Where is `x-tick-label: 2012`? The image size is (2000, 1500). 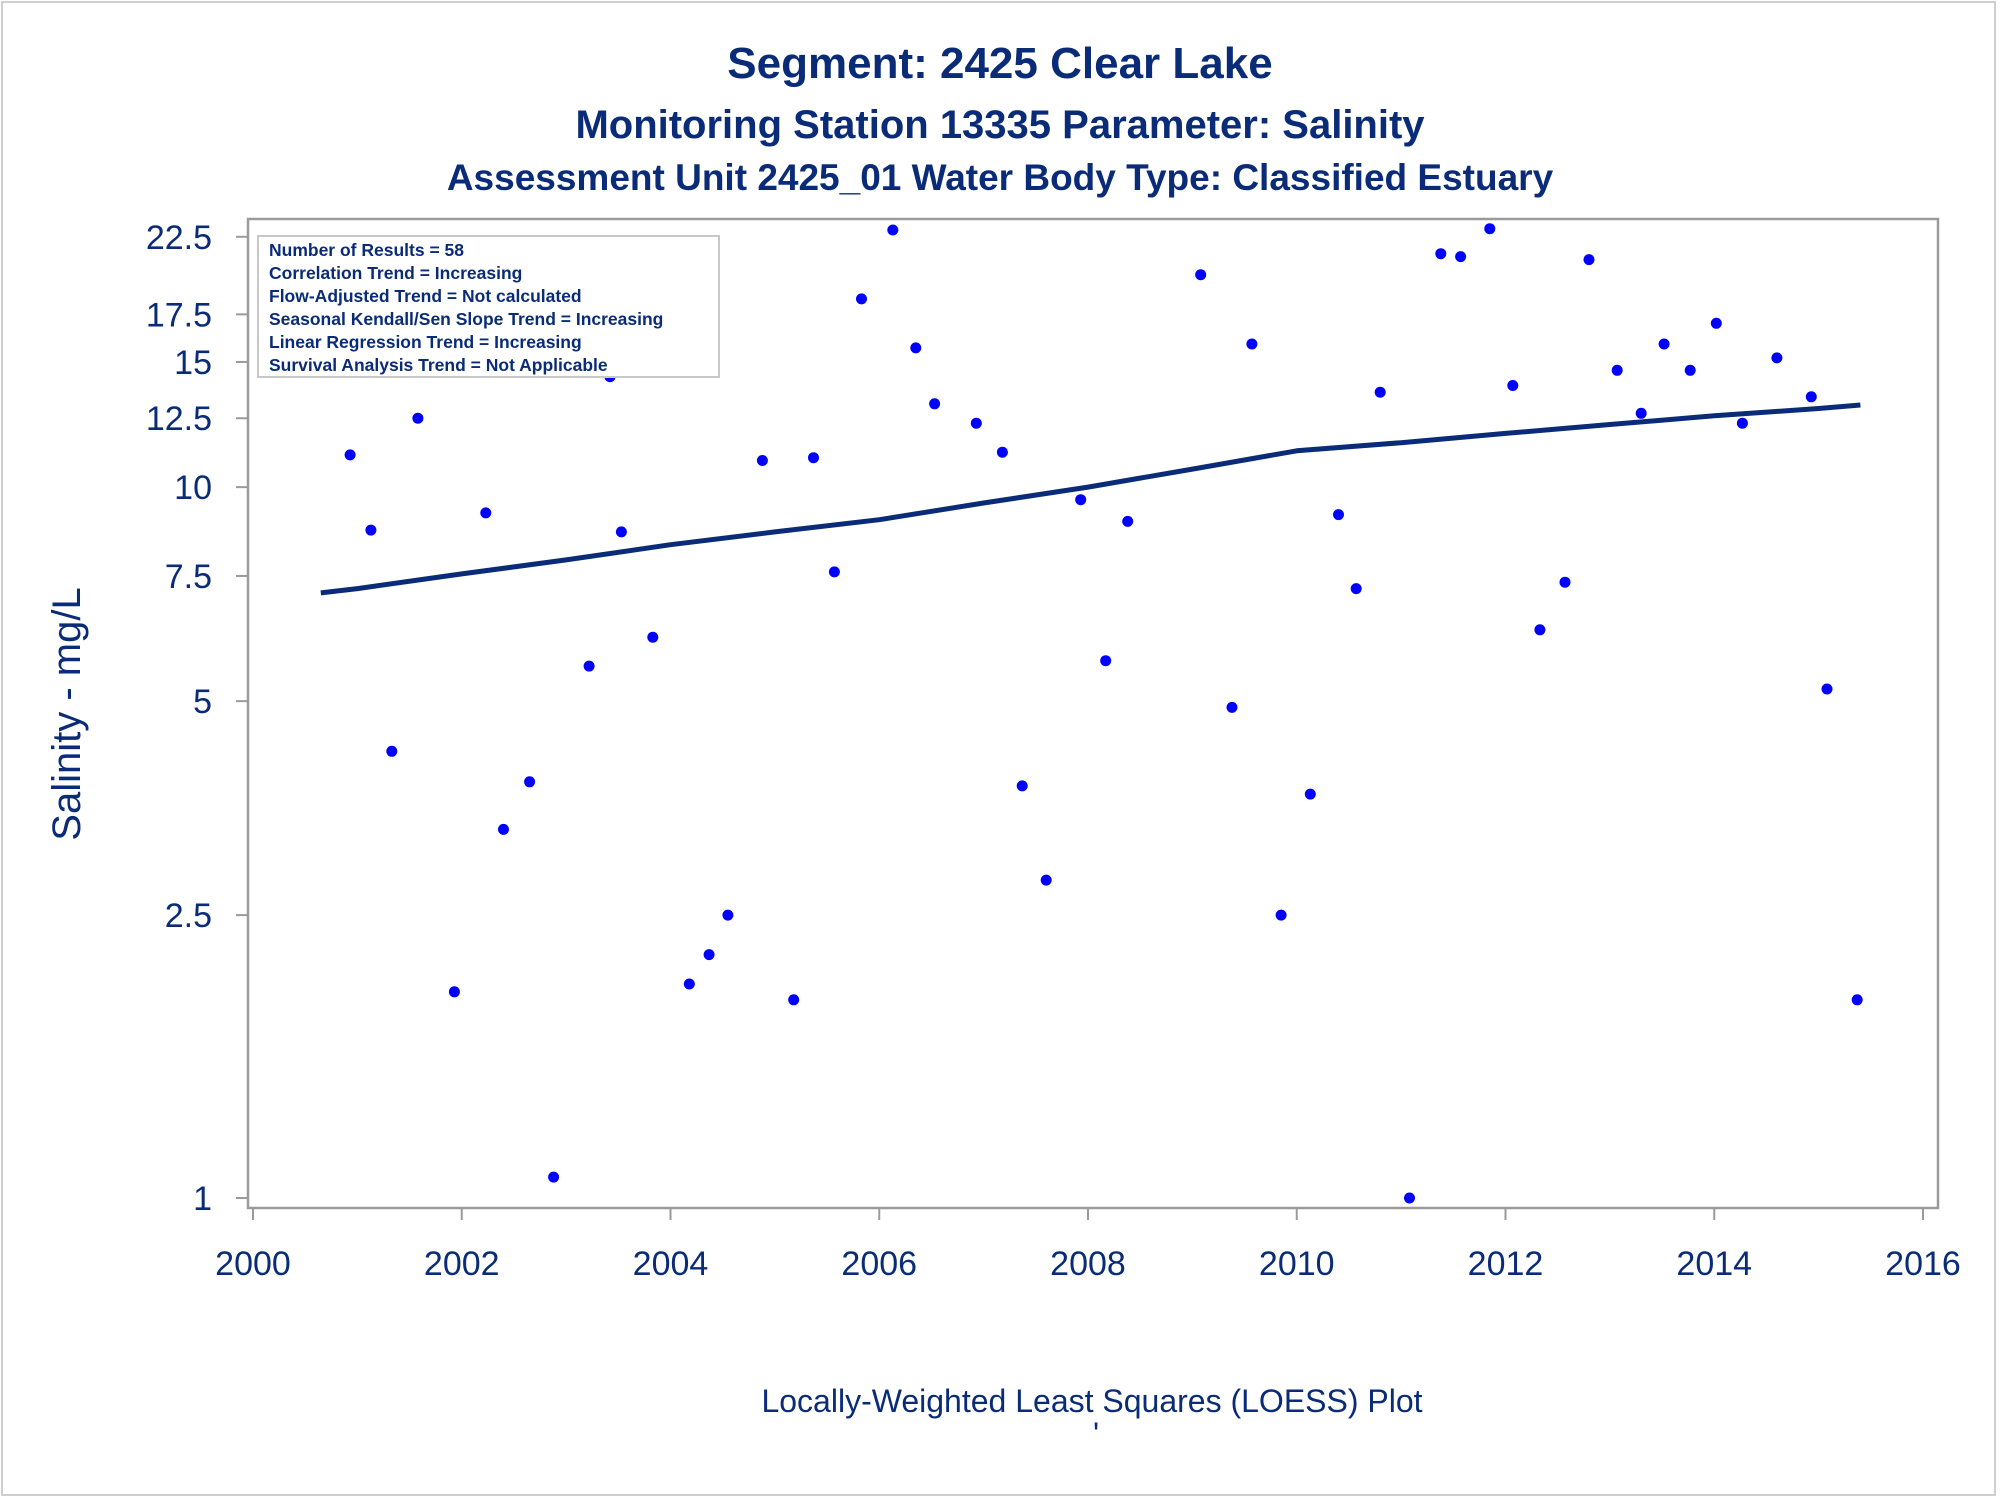
x-tick-label: 2012 is located at coordinates (1506, 1264).